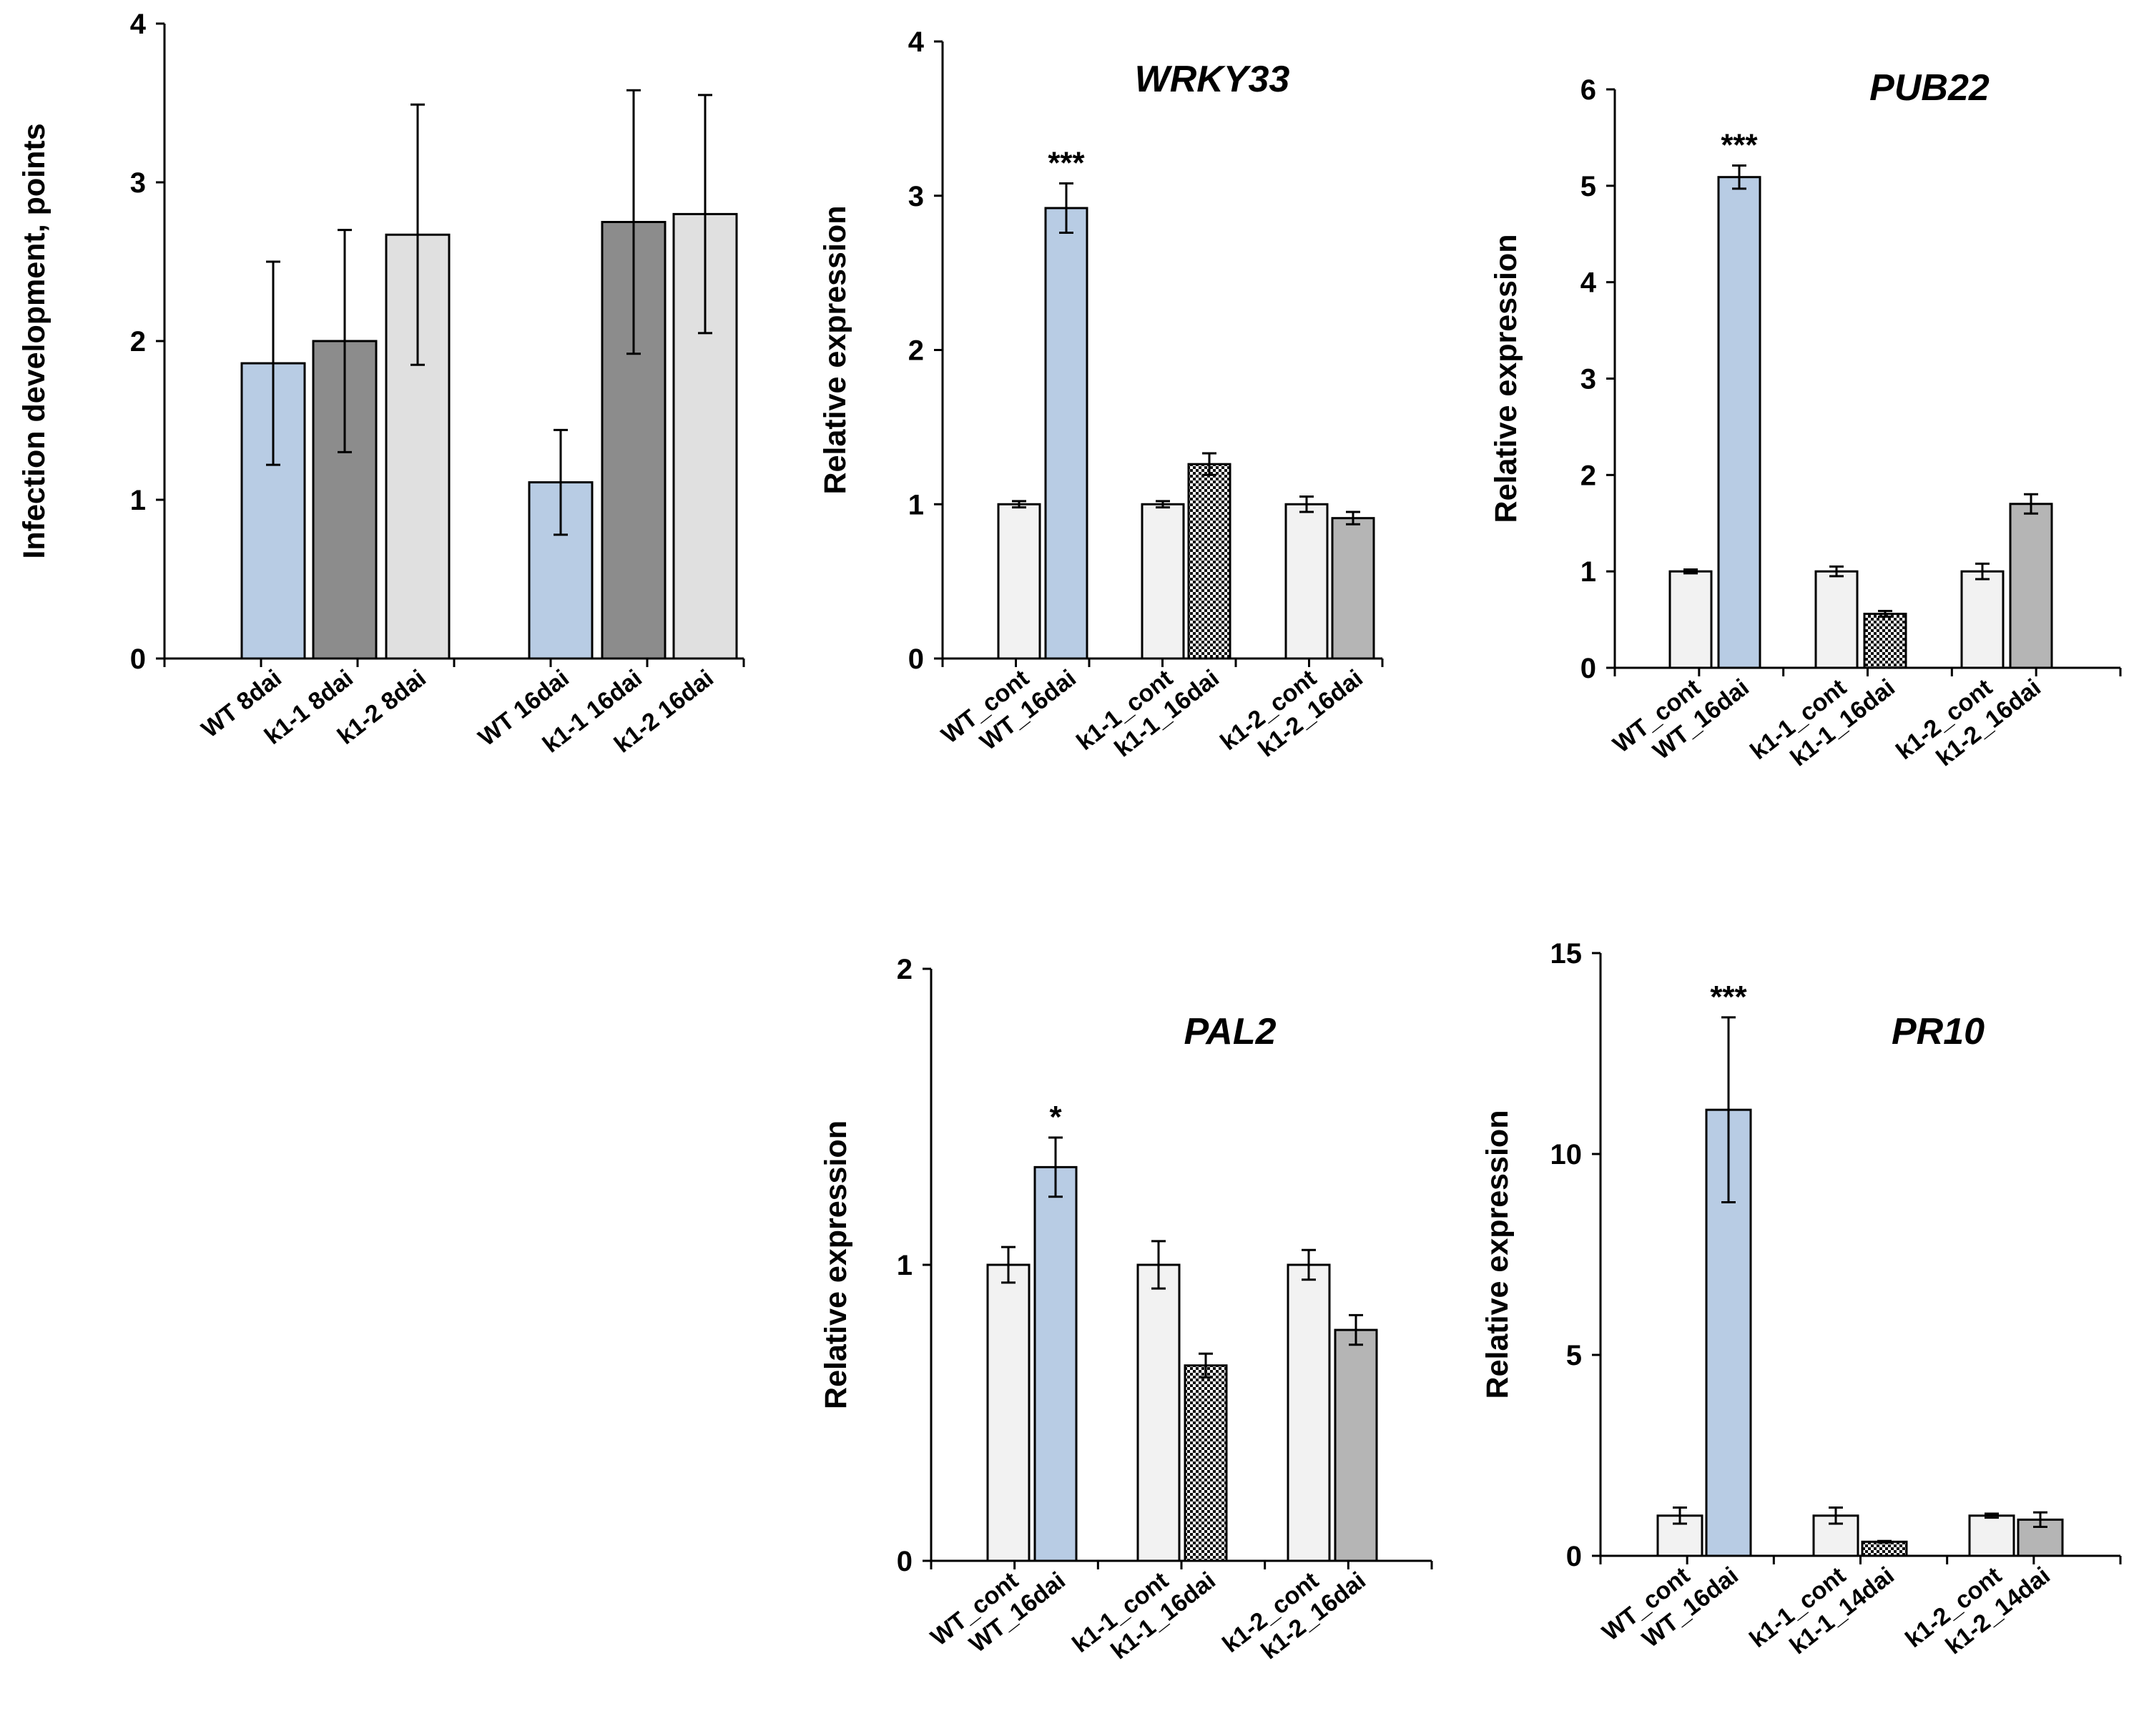  I want to click on y-tick-label: 10, so click(1566, 1154).